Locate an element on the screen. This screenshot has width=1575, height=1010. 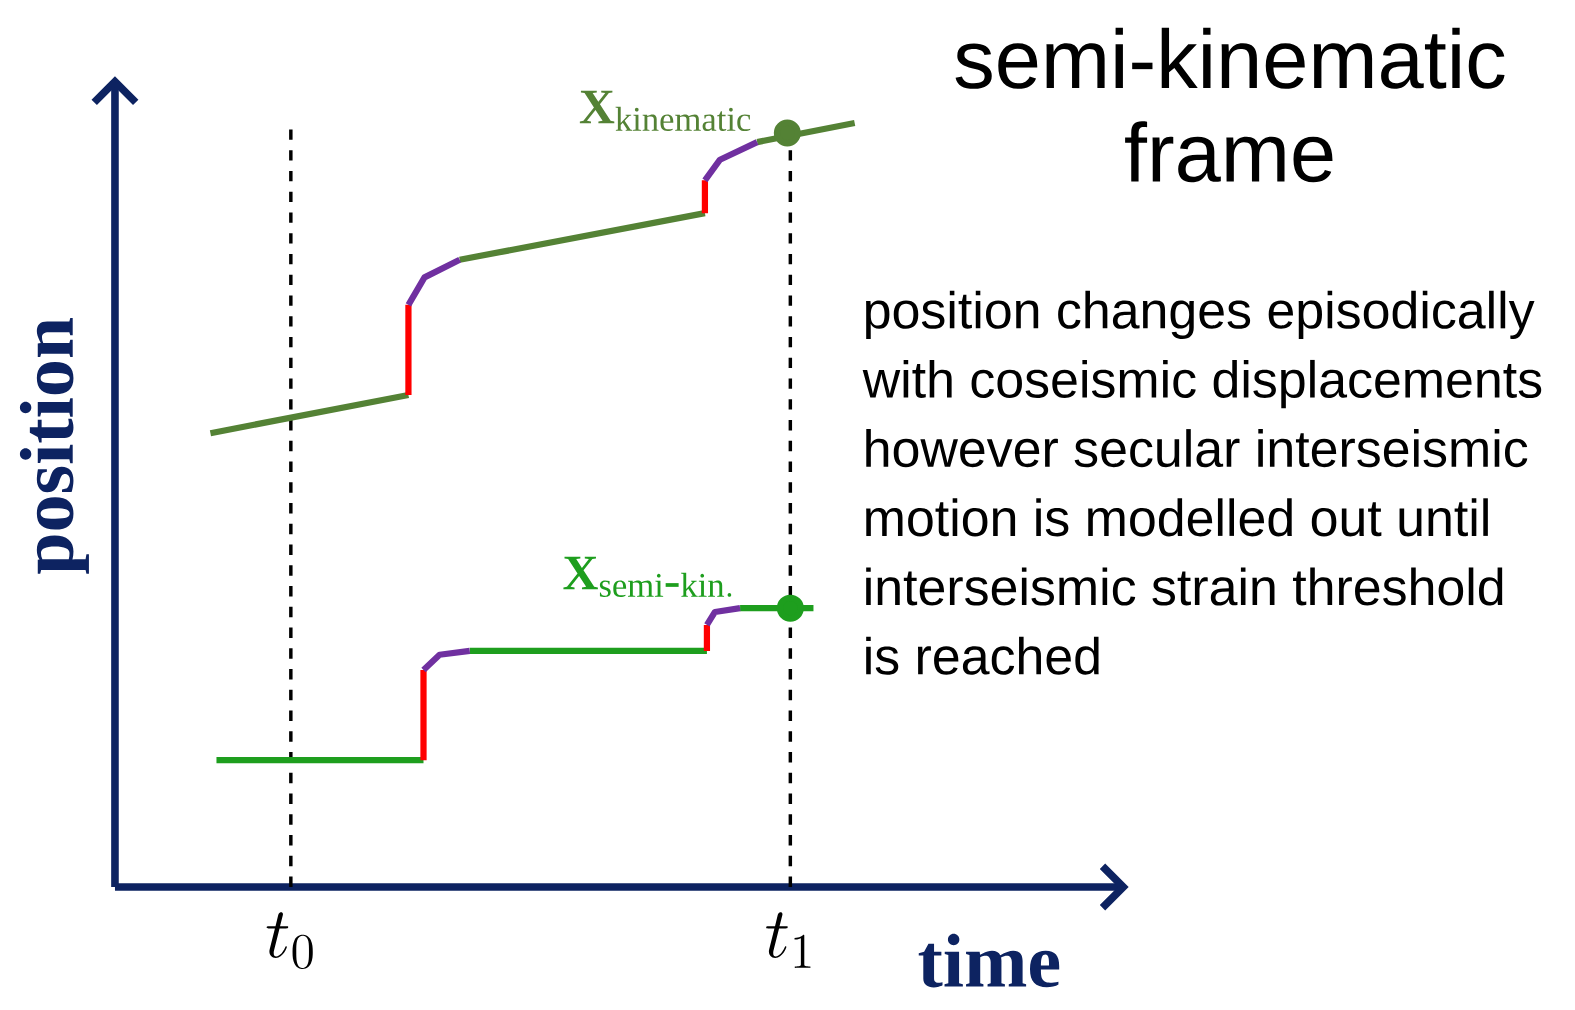
x-axis-title: time is located at coordinates (989, 960).